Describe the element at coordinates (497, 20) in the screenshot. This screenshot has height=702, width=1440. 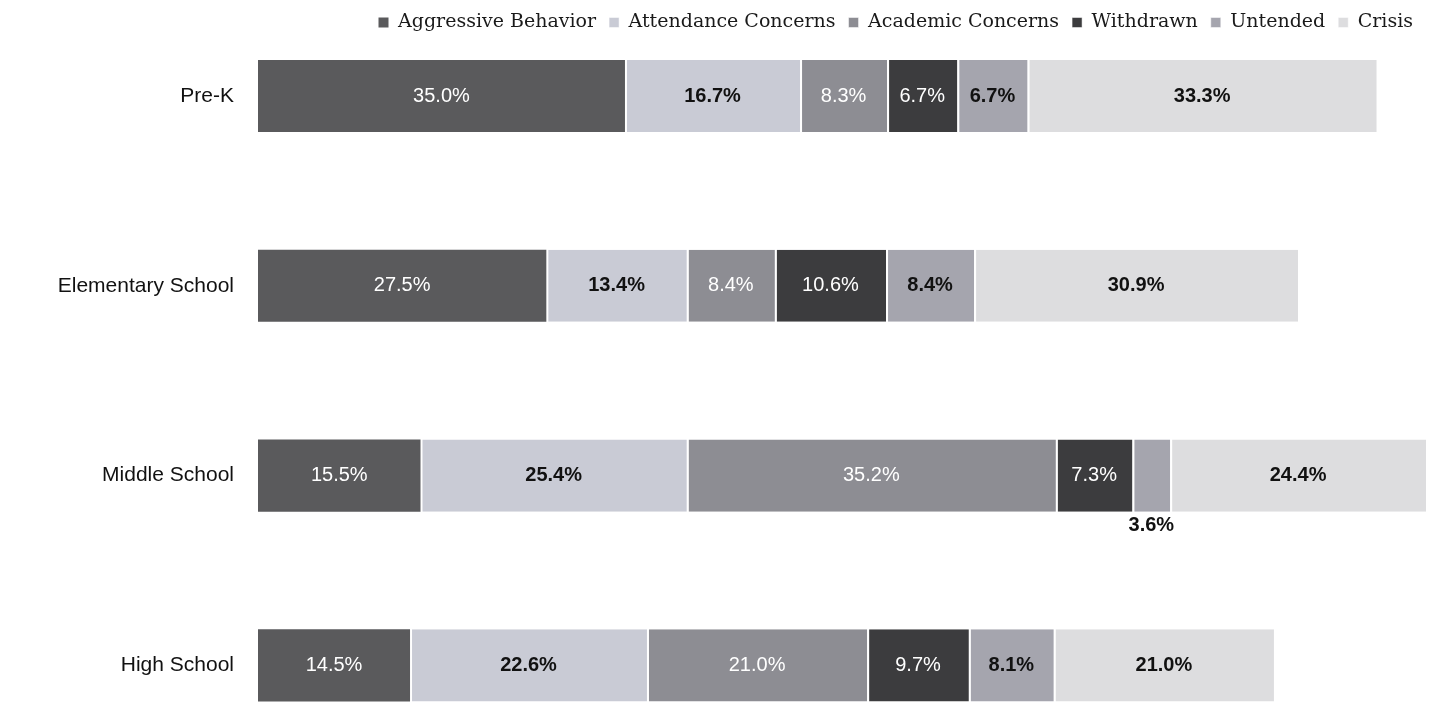
I see `legend-label: Aggressive Behavior` at that location.